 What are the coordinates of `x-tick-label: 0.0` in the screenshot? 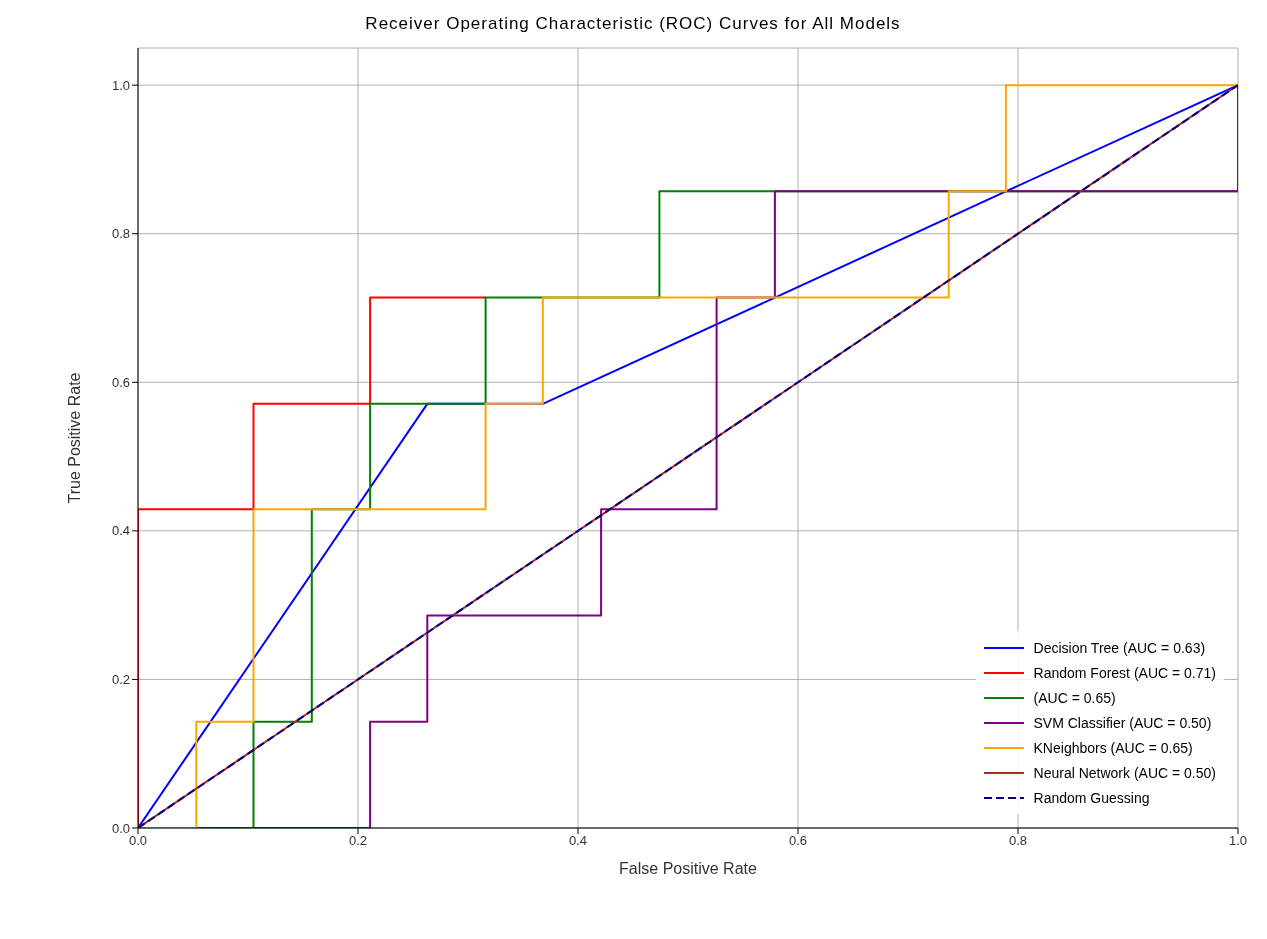 It's located at (138, 841).